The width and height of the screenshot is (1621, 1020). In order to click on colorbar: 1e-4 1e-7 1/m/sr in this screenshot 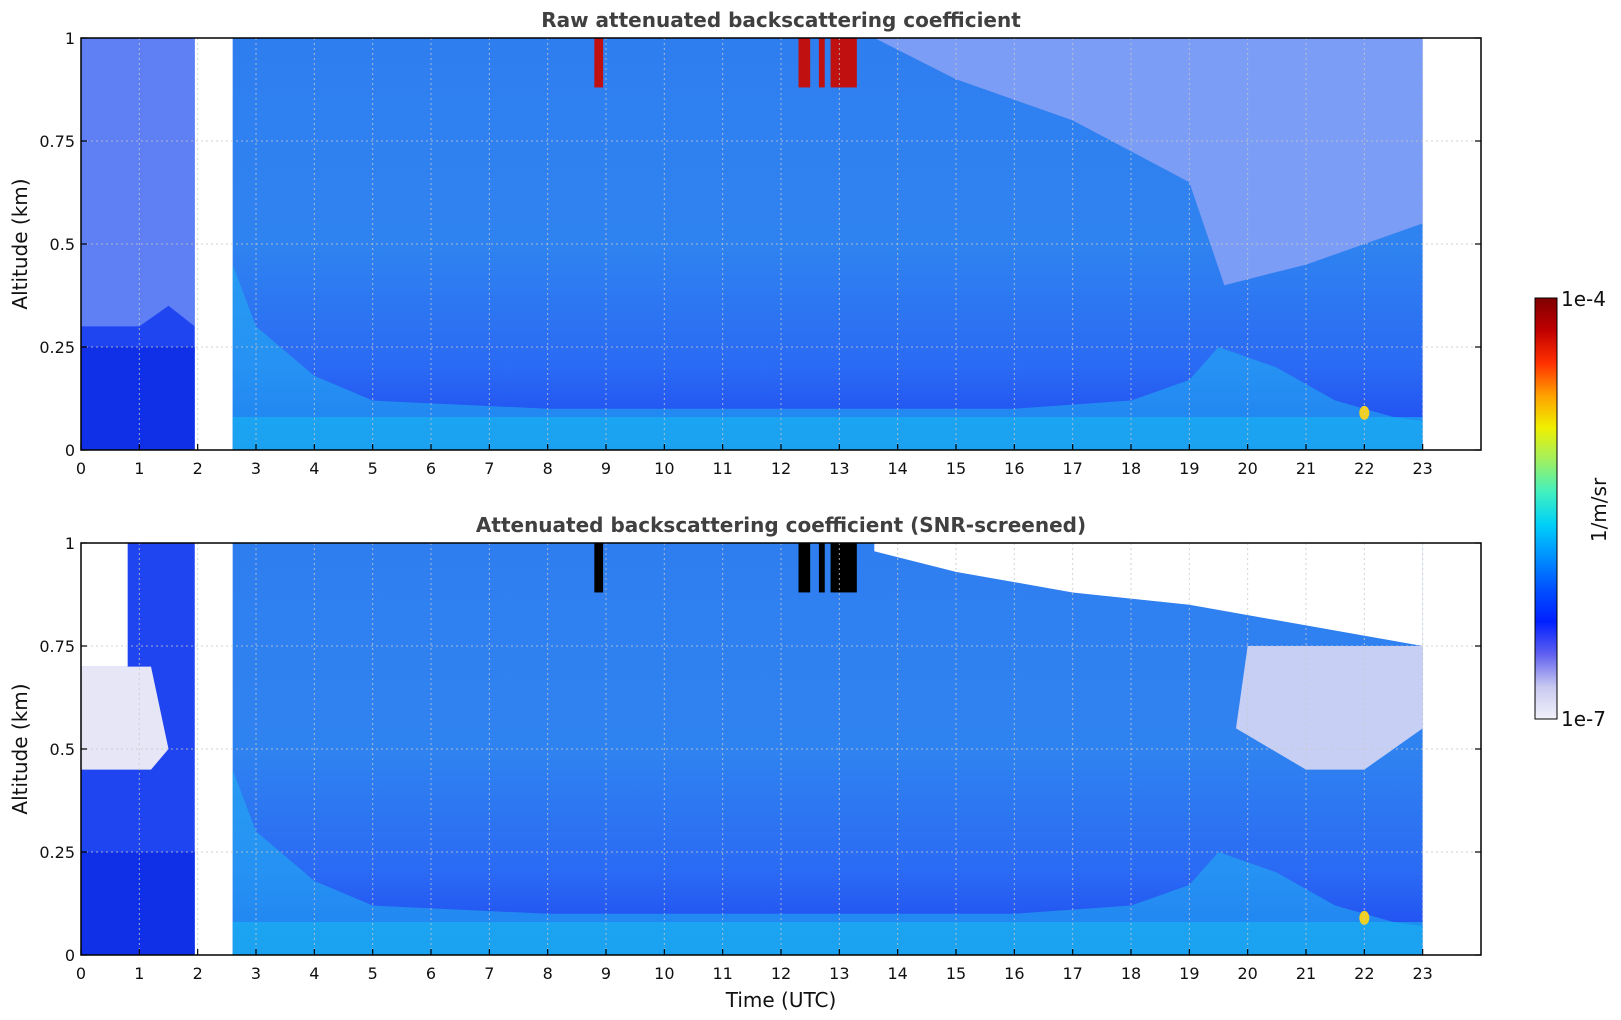, I will do `click(1572, 509)`.